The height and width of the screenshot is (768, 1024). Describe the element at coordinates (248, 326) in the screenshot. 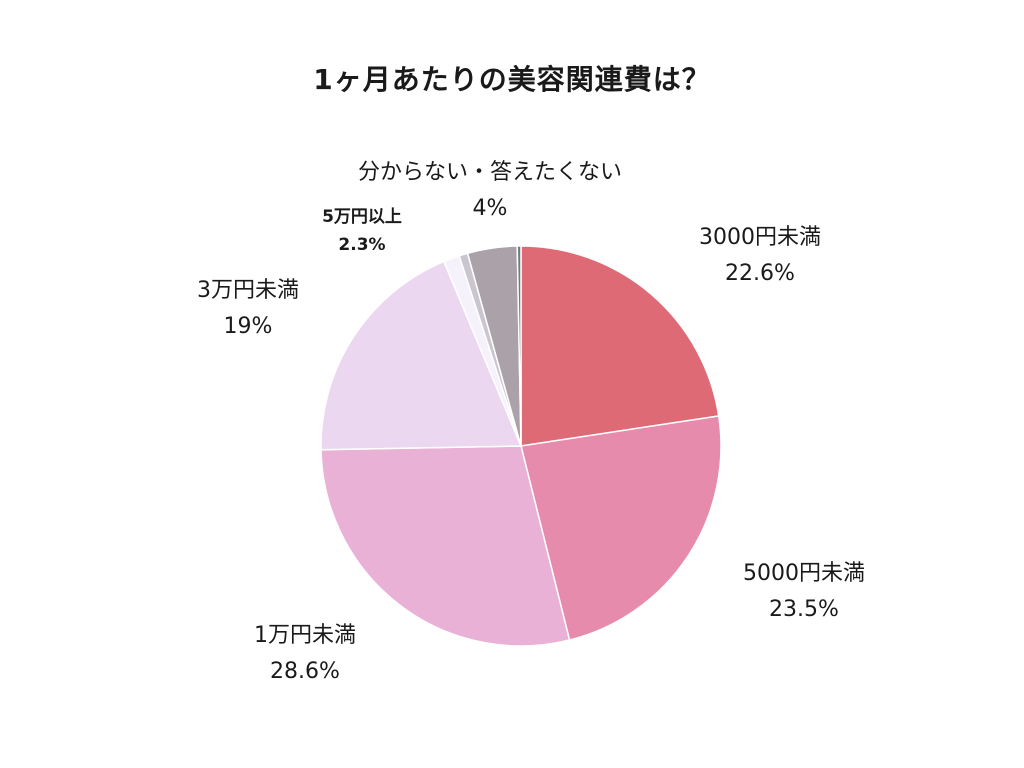

I see `slice-value: 19%` at that location.